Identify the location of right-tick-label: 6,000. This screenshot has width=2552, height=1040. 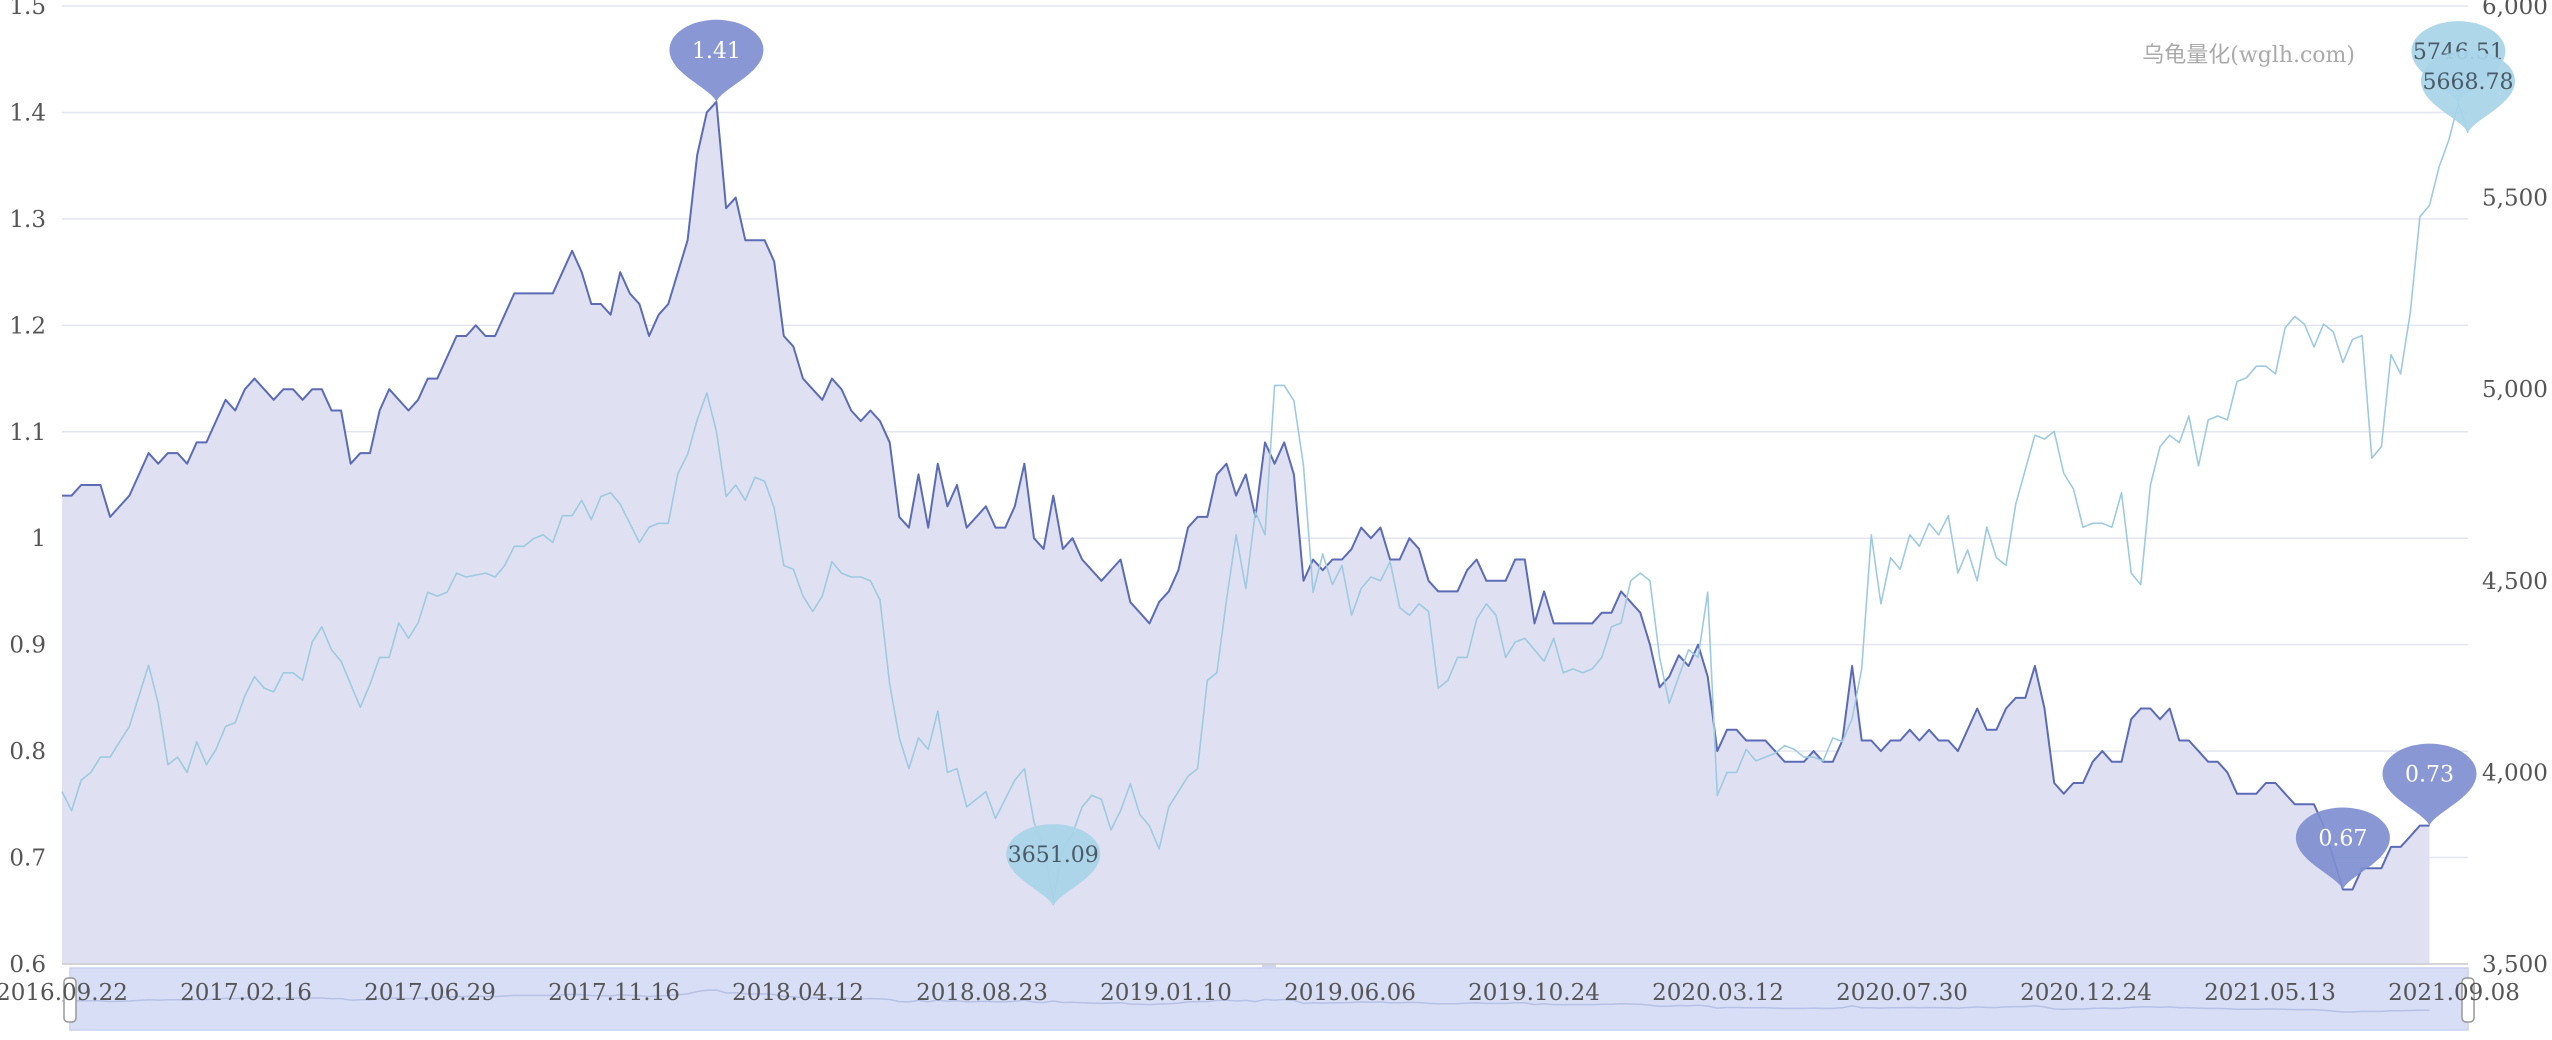
(2515, 10).